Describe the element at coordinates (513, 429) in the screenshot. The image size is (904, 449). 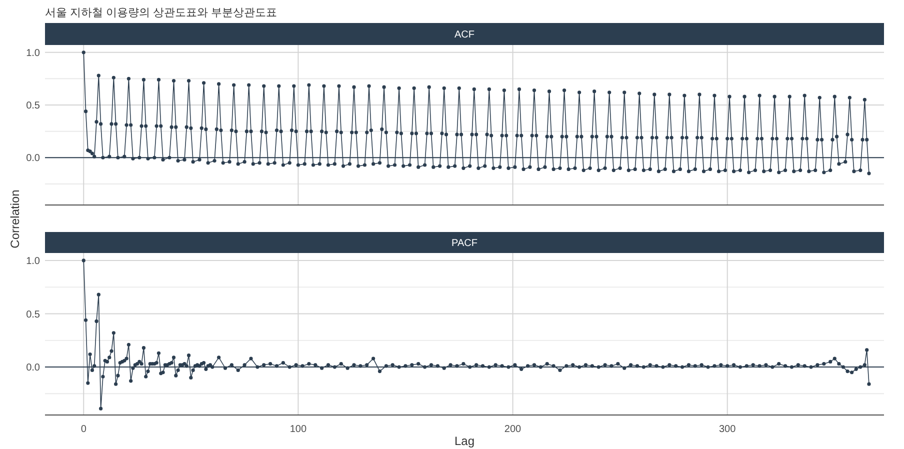
I see `x-tick-label: 200` at that location.